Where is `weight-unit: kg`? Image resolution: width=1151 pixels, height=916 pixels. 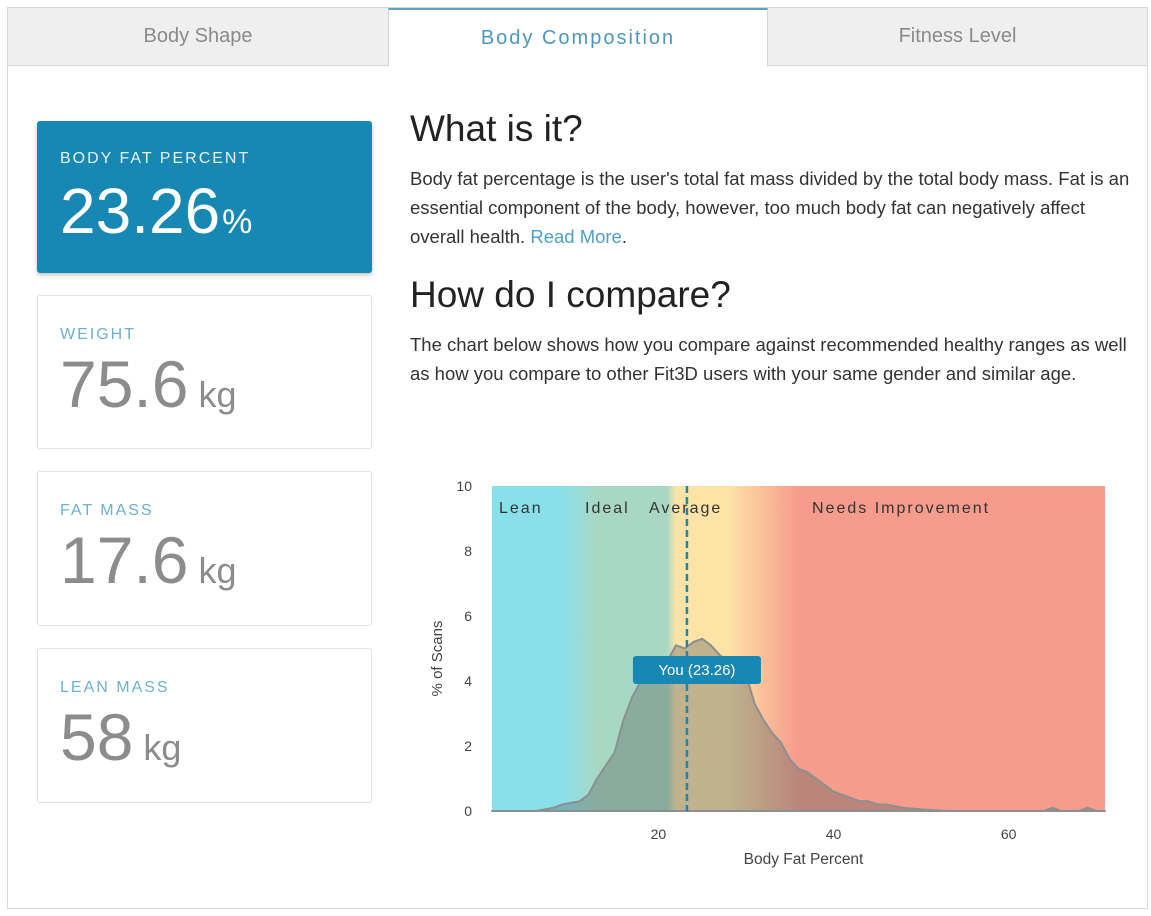 weight-unit: kg is located at coordinates (217, 394).